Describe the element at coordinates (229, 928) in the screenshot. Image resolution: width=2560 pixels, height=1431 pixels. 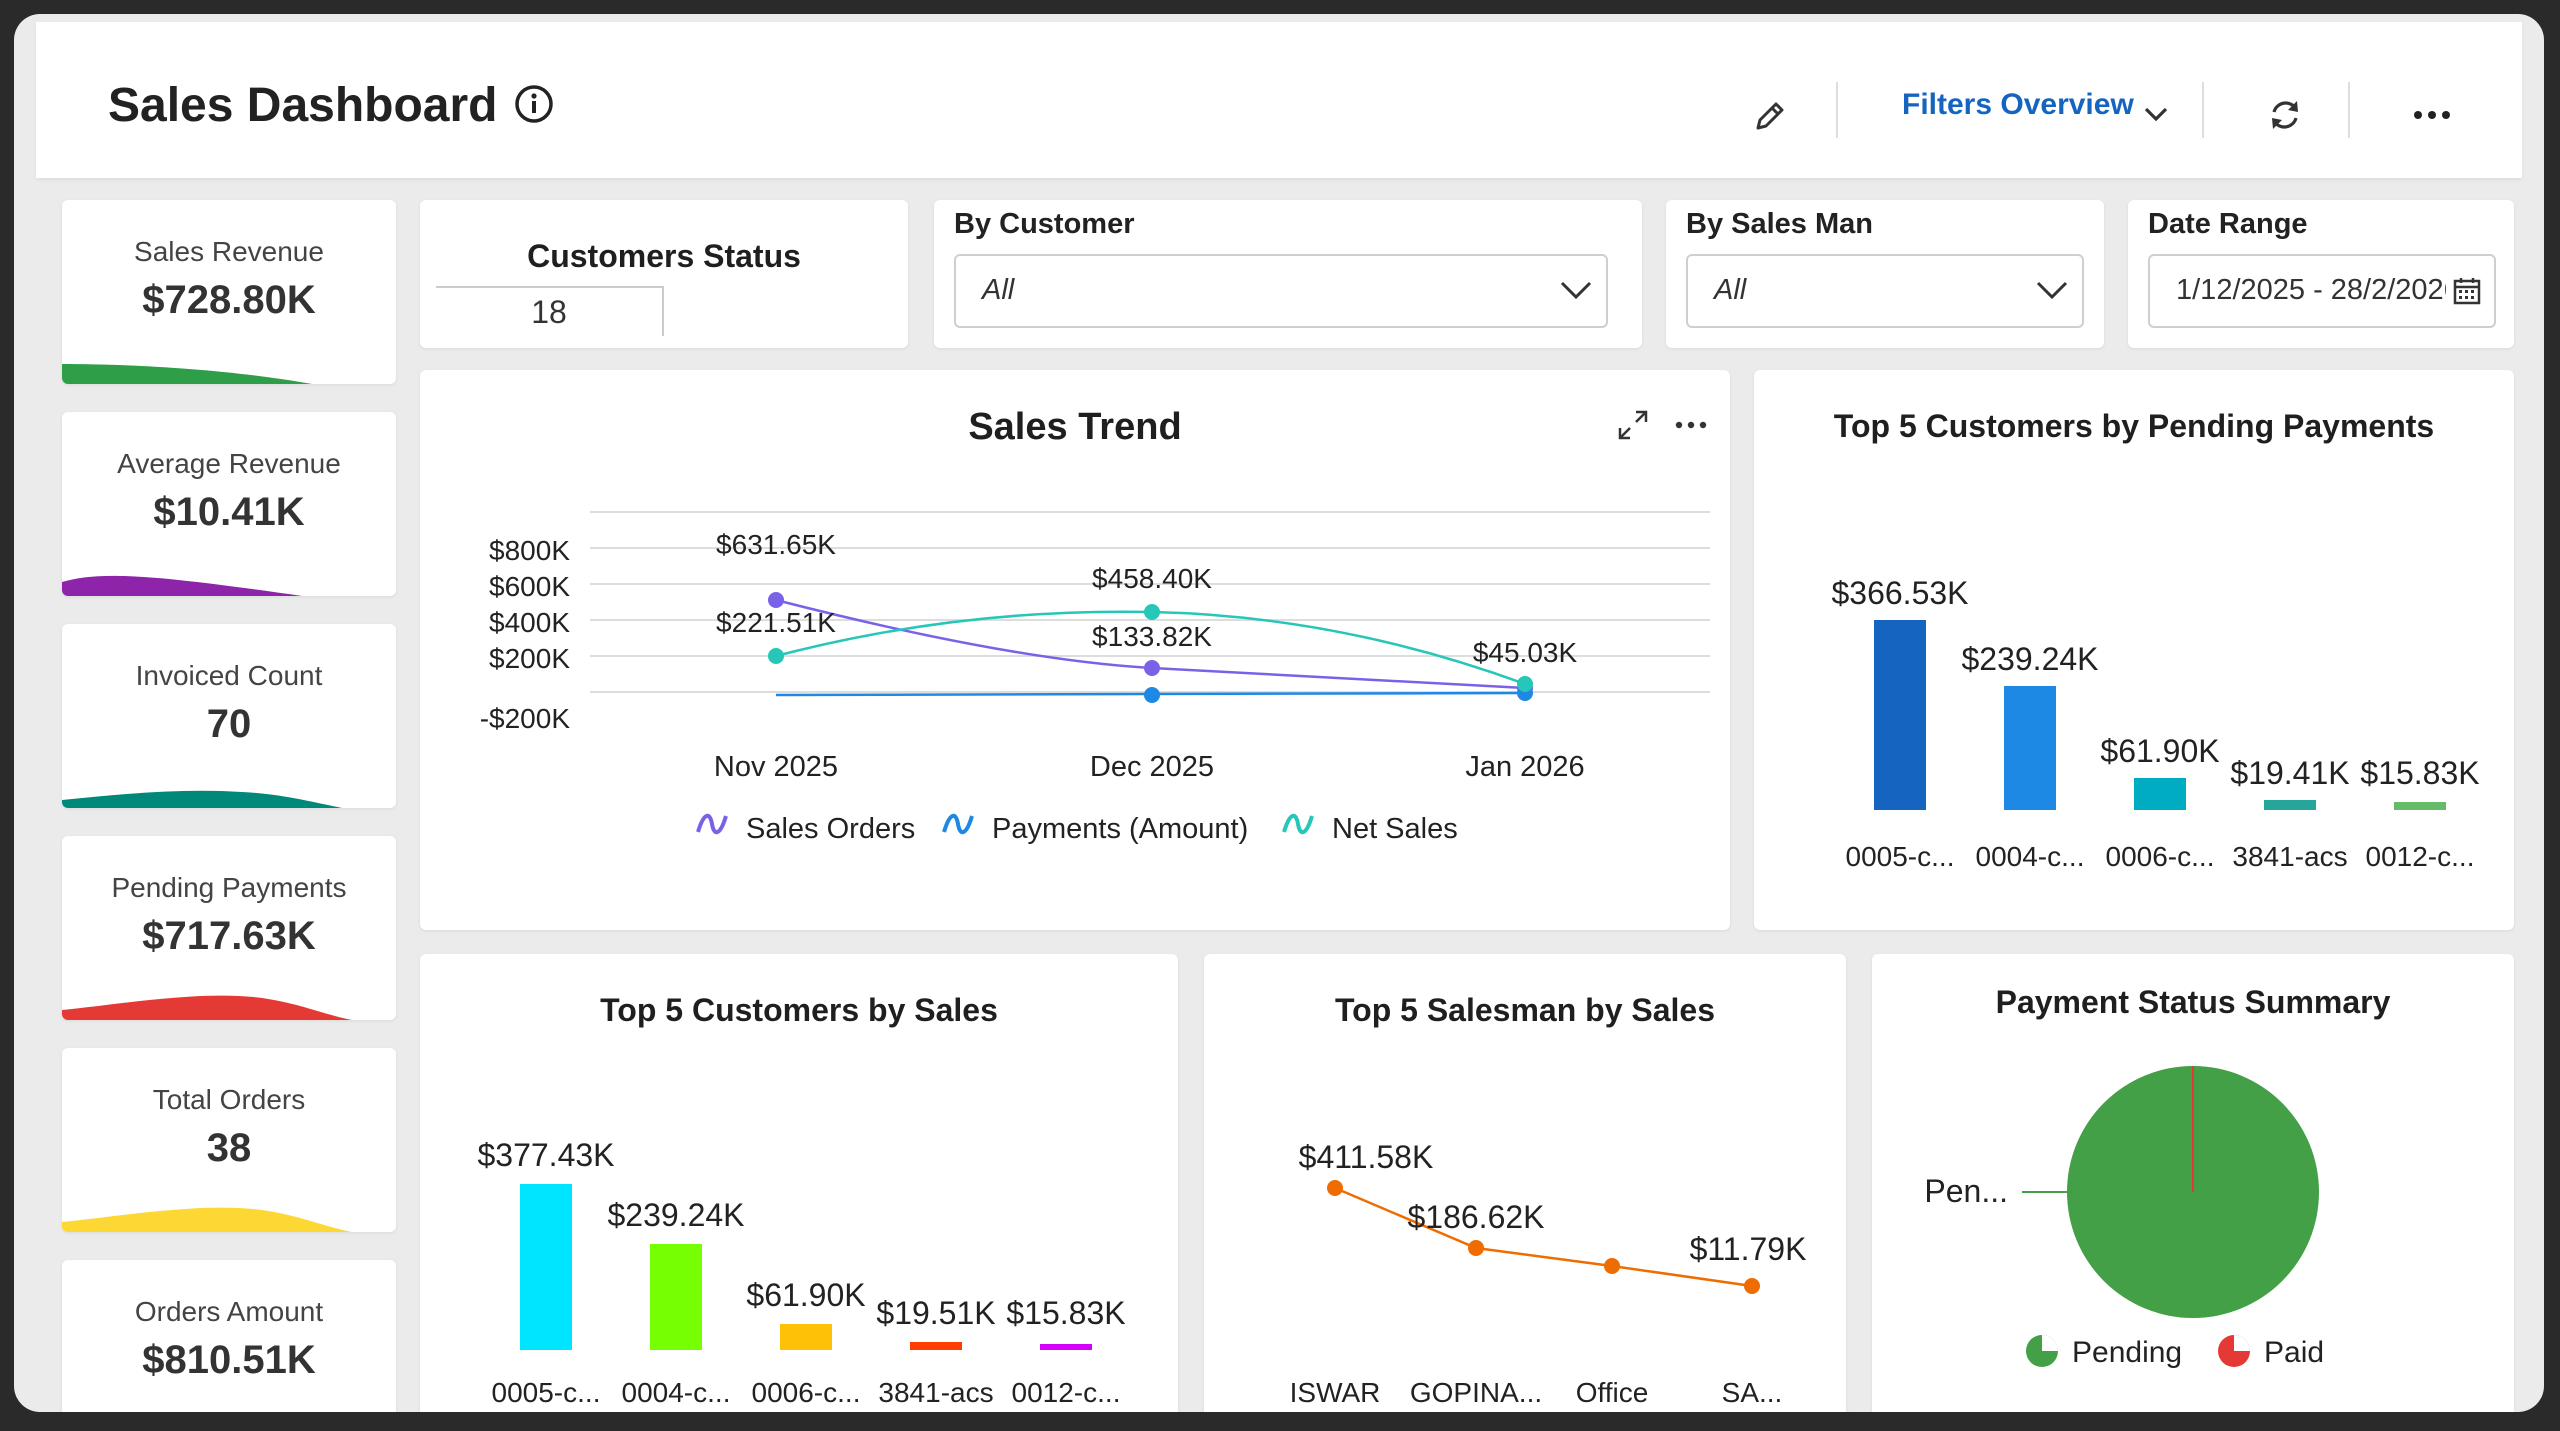
I see `kpi-card-pending-payments: Pending Payments $717.63K` at that location.